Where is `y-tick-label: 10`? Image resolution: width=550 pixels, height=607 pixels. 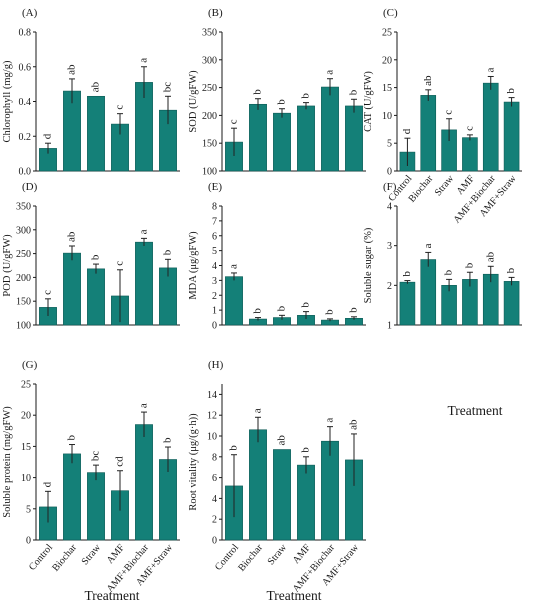
y-tick-label: 10 is located at coordinates (212, 437).